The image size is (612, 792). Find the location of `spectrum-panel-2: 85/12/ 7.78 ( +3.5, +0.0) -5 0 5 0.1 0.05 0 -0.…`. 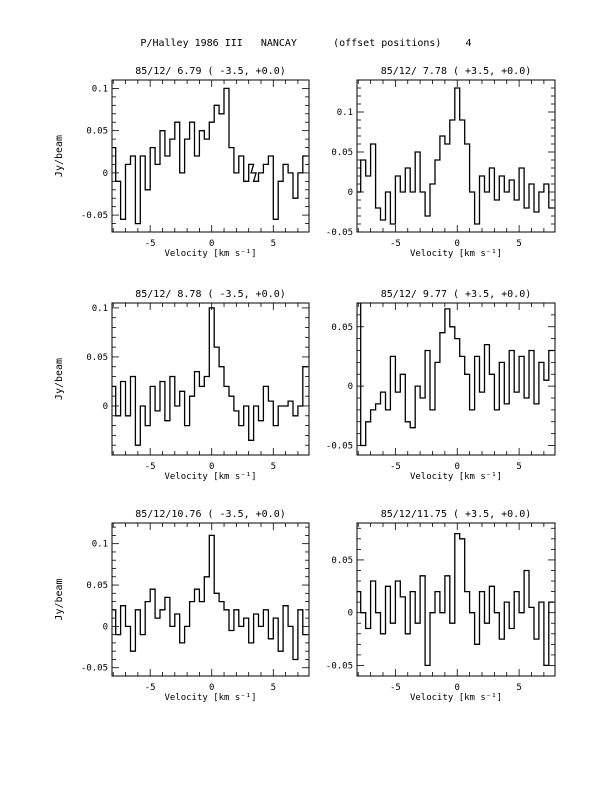

spectrum-panel-2: 85/12/ 7.78 ( +3.5, +0.0) -5 0 5 0.1 0.05 0 -0.… is located at coordinates (441, 162).